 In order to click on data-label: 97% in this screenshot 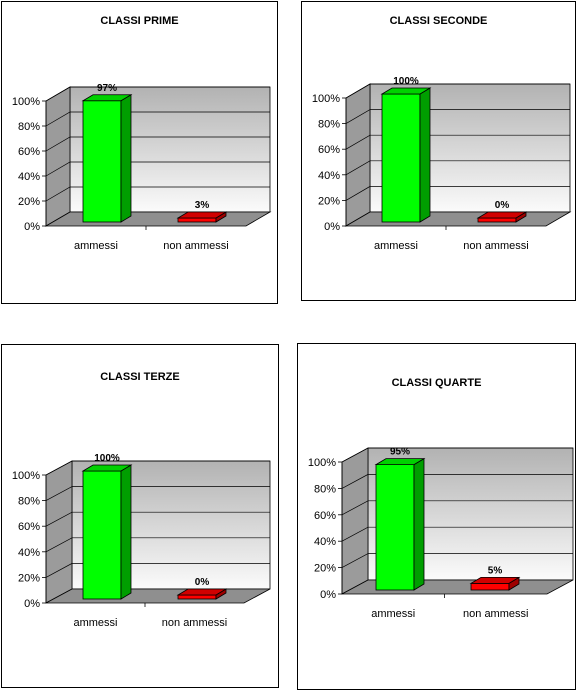, I will do `click(107, 88)`.